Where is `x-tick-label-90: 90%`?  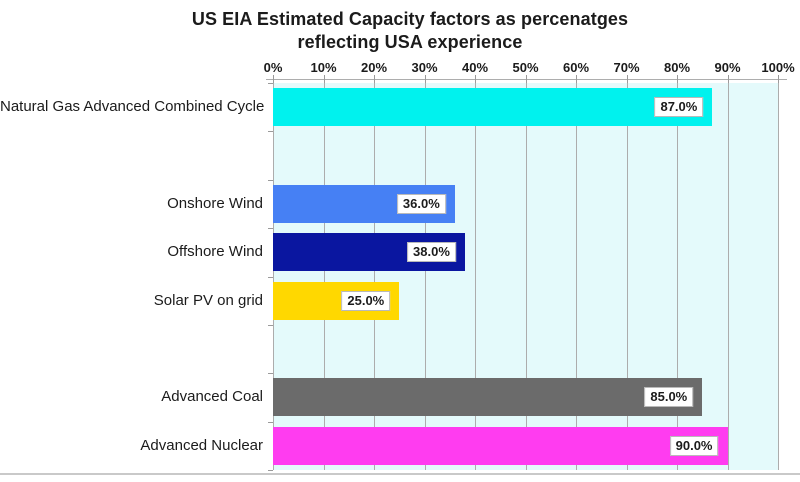
x-tick-label-90: 90% is located at coordinates (727, 67).